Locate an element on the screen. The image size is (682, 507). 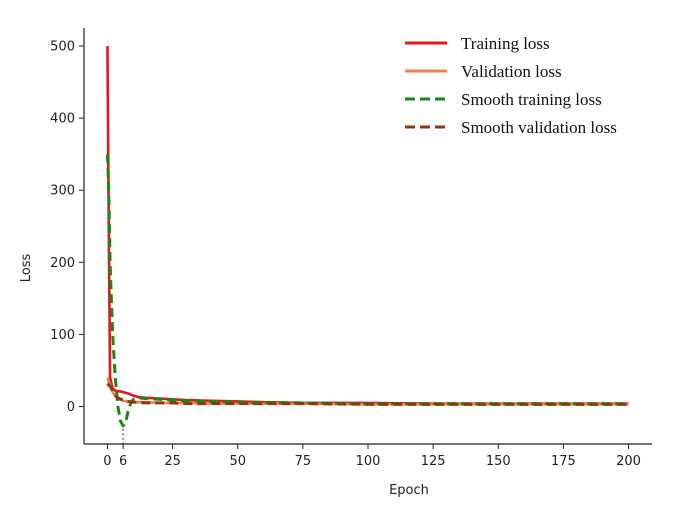
x-tick-label: 25 is located at coordinates (172, 461).